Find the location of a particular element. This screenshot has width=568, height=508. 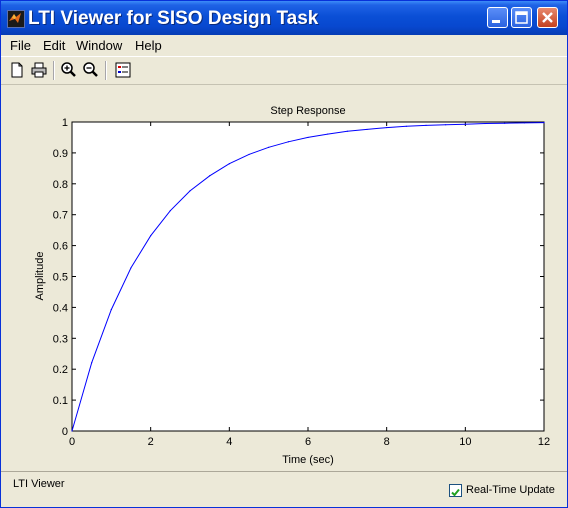

toolbar is located at coordinates (284, 70).